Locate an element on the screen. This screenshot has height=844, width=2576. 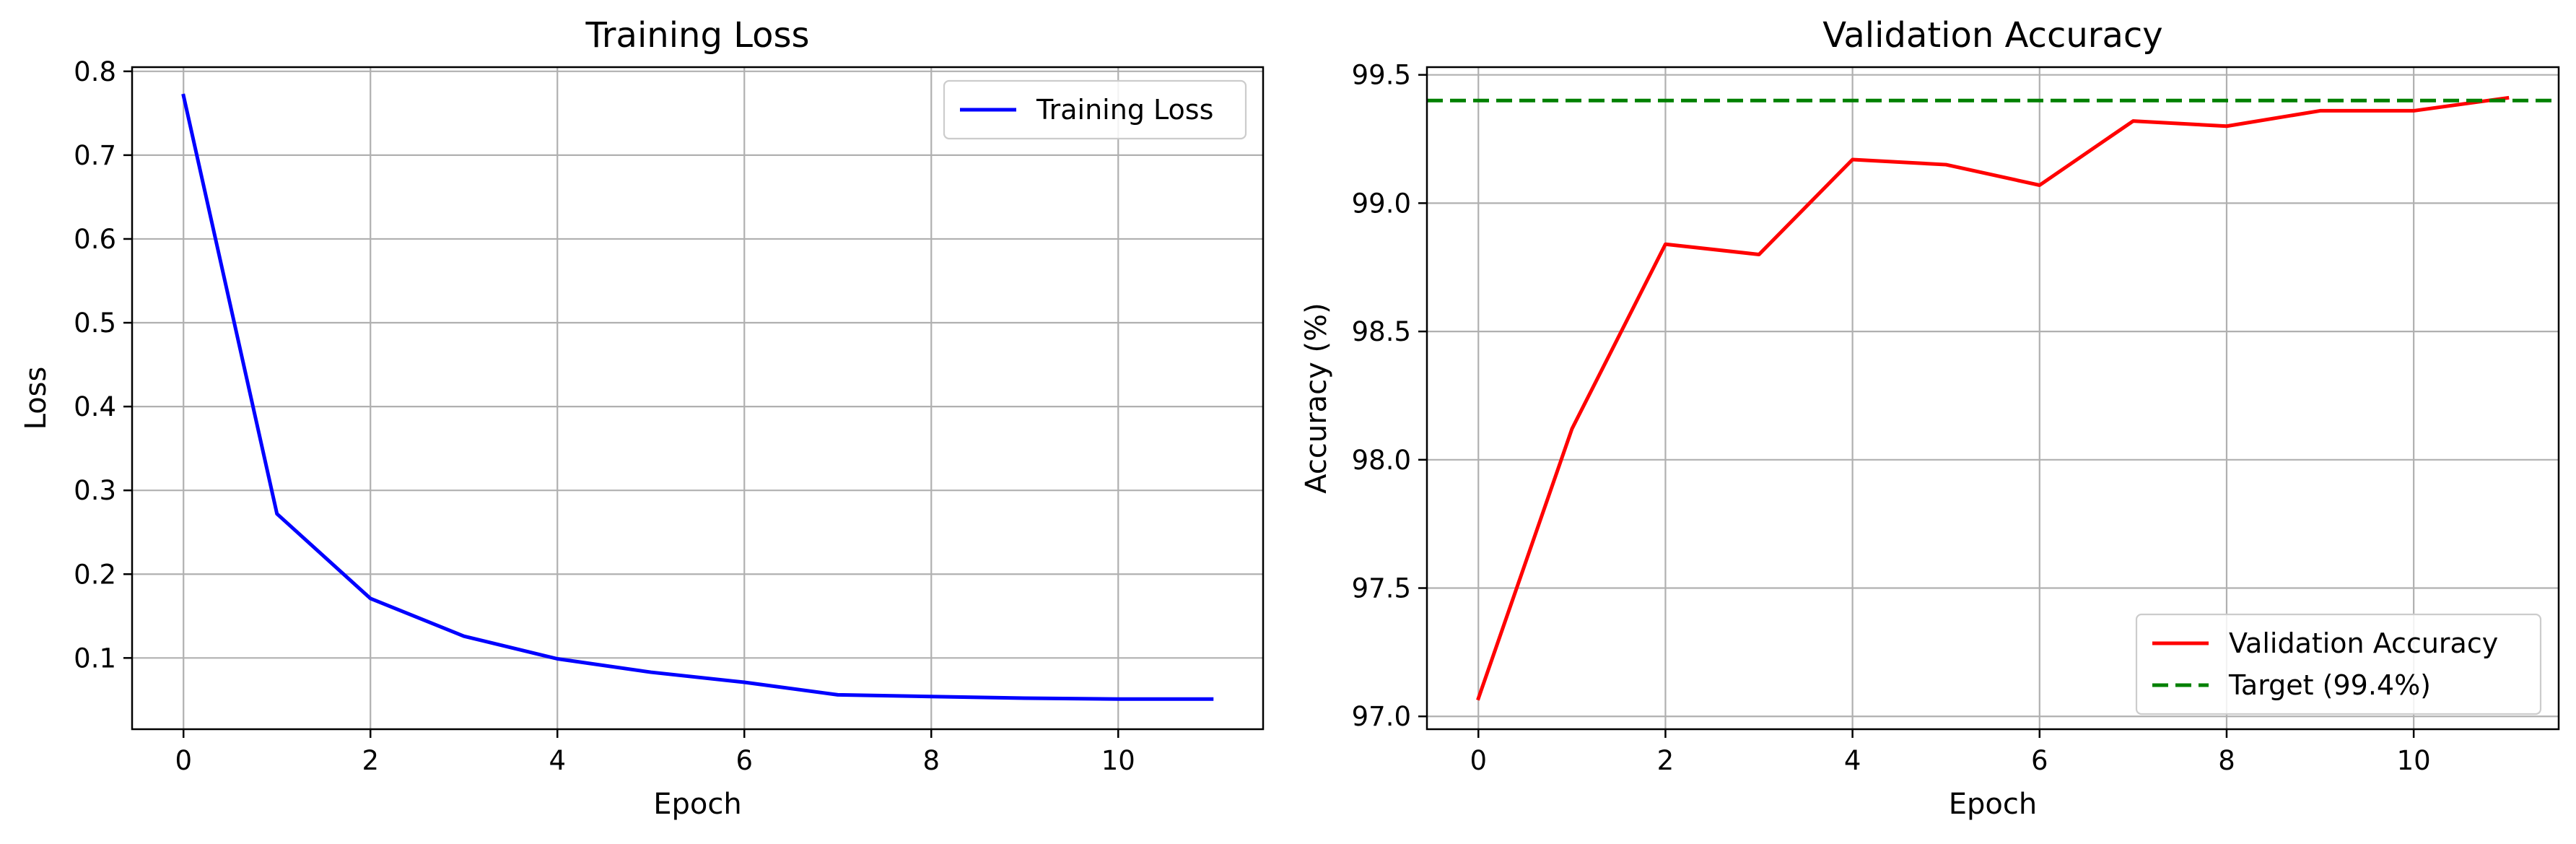
y-tick-label: 99.5 is located at coordinates (1381, 75).